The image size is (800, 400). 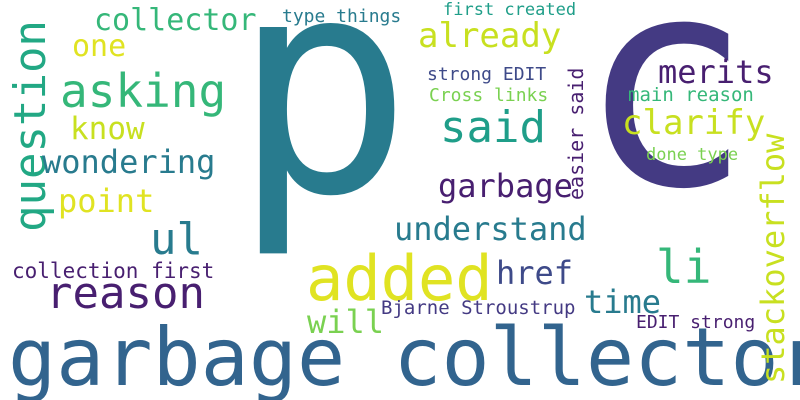 I want to click on word-main-reason: main reason, so click(x=691, y=95).